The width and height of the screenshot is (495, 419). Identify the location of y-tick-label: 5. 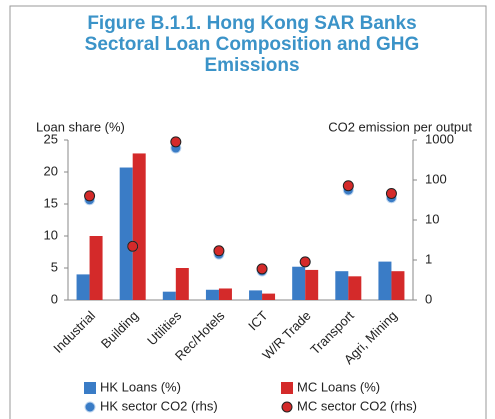
(54, 266).